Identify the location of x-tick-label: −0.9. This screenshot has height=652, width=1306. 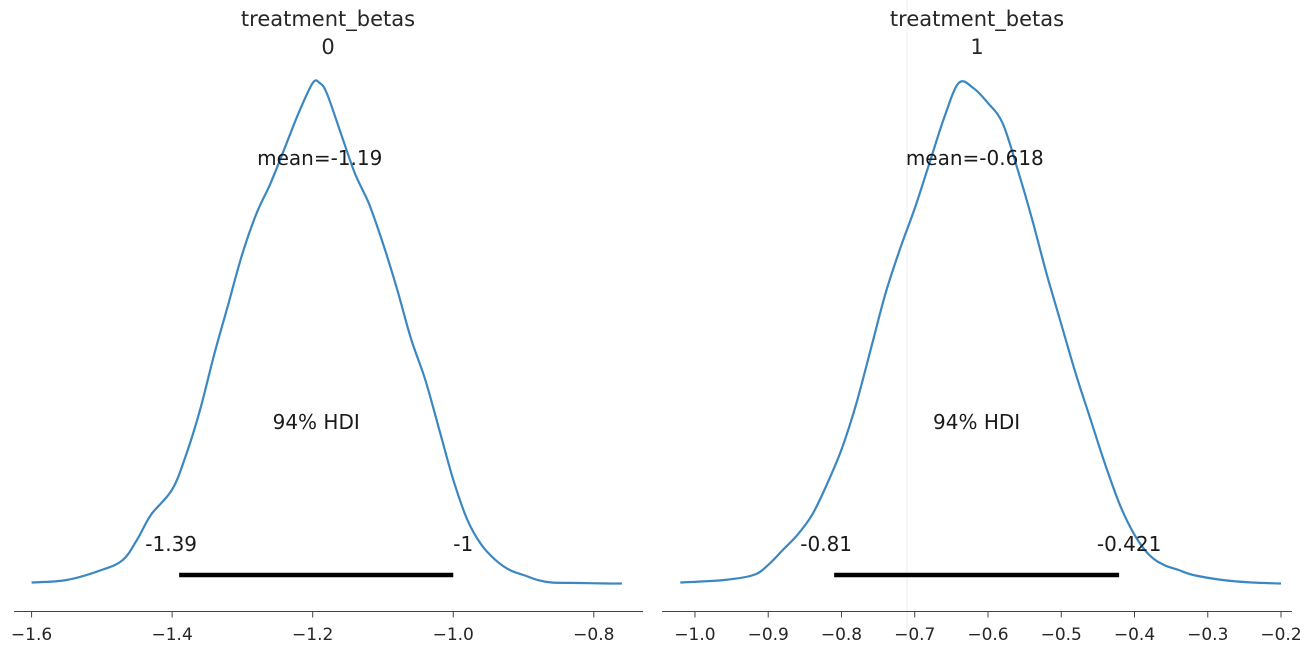
(768, 635).